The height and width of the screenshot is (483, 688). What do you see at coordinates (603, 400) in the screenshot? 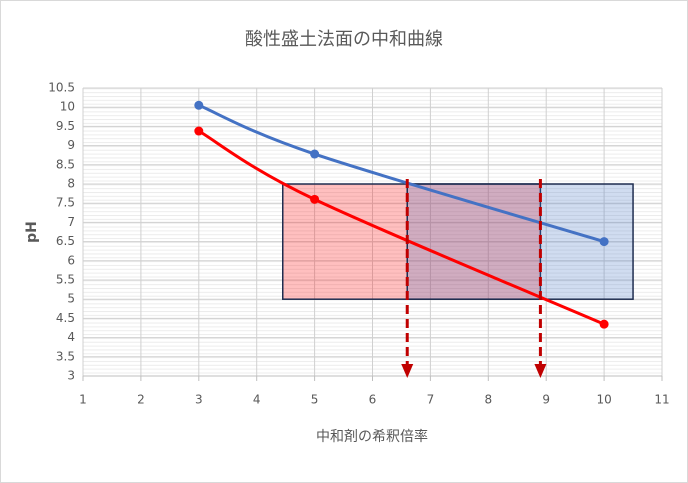
I see `x-tick-label: 10` at bounding box center [603, 400].